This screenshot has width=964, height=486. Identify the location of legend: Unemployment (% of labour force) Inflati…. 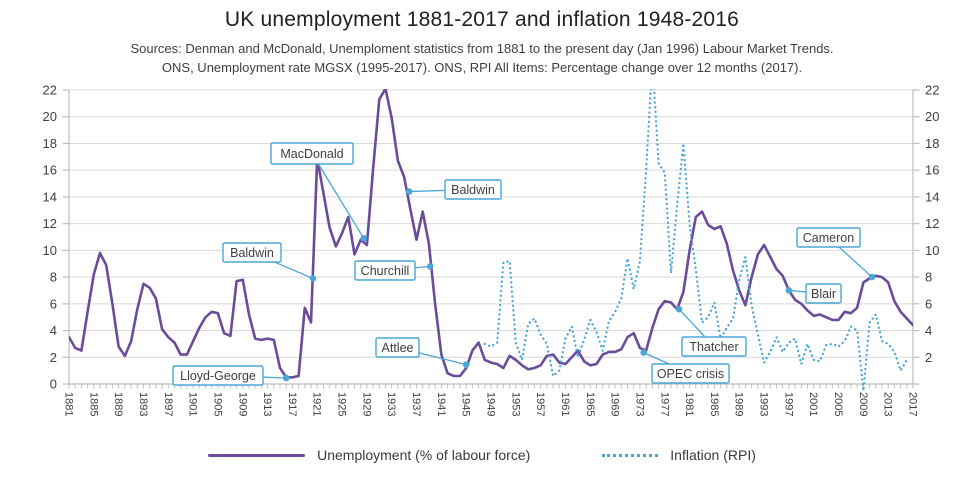
(482, 455).